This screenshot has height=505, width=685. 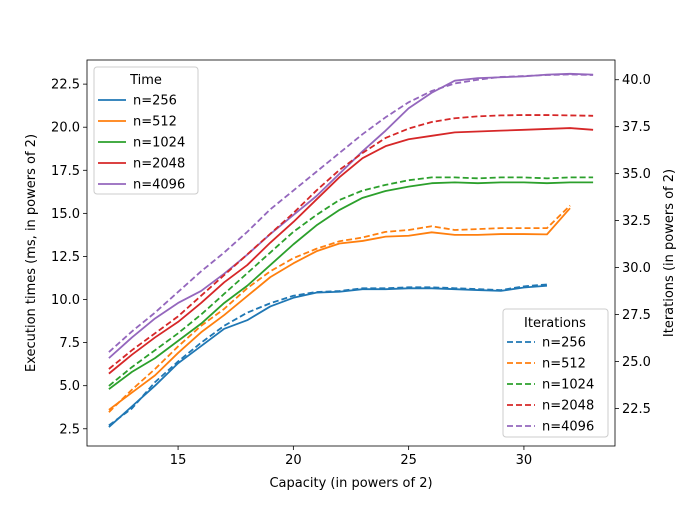 I want to click on left-tick-label: 20.0, so click(x=65, y=128).